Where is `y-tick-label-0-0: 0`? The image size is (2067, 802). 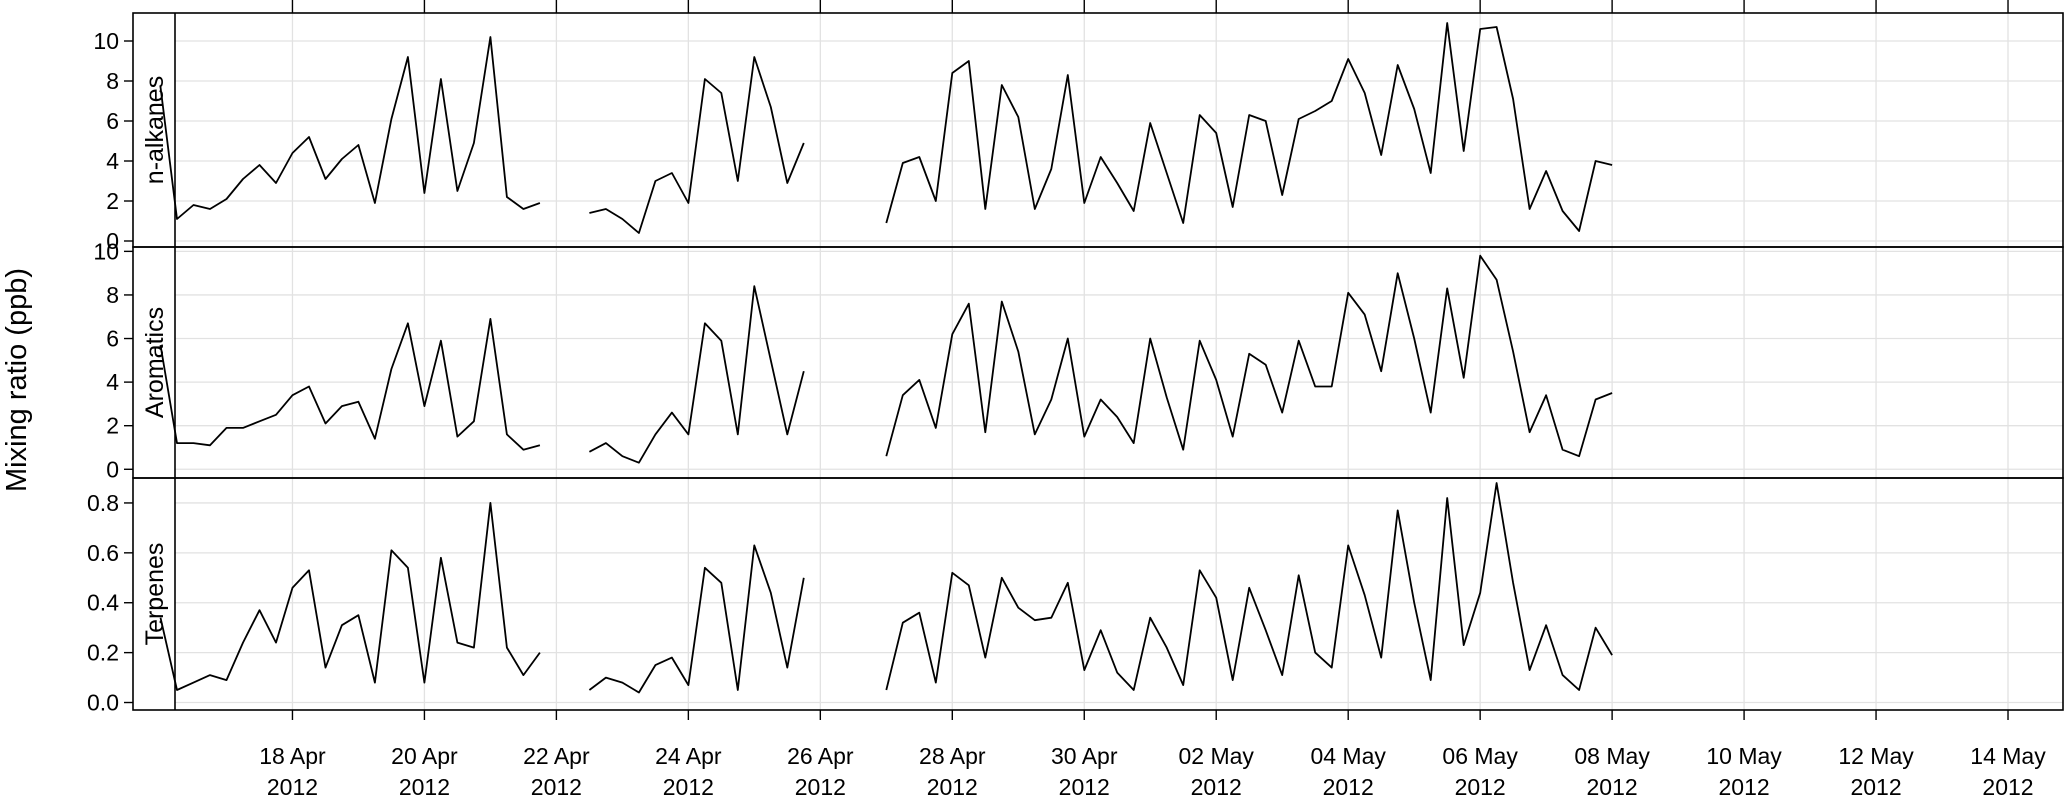
y-tick-label-0-0: 0 is located at coordinates (112, 241).